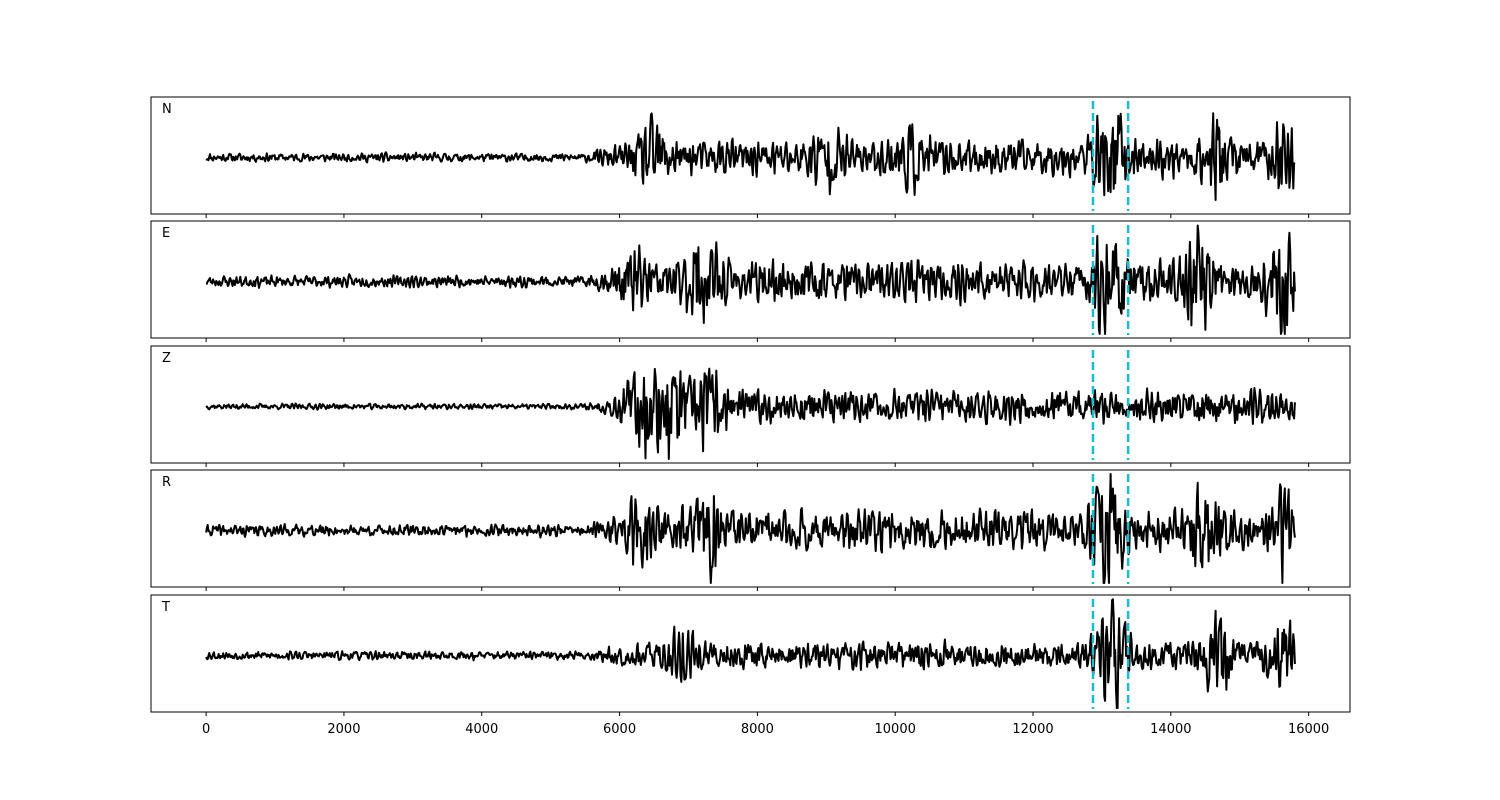  I want to click on x-tick-label: 16000, so click(1308, 729).